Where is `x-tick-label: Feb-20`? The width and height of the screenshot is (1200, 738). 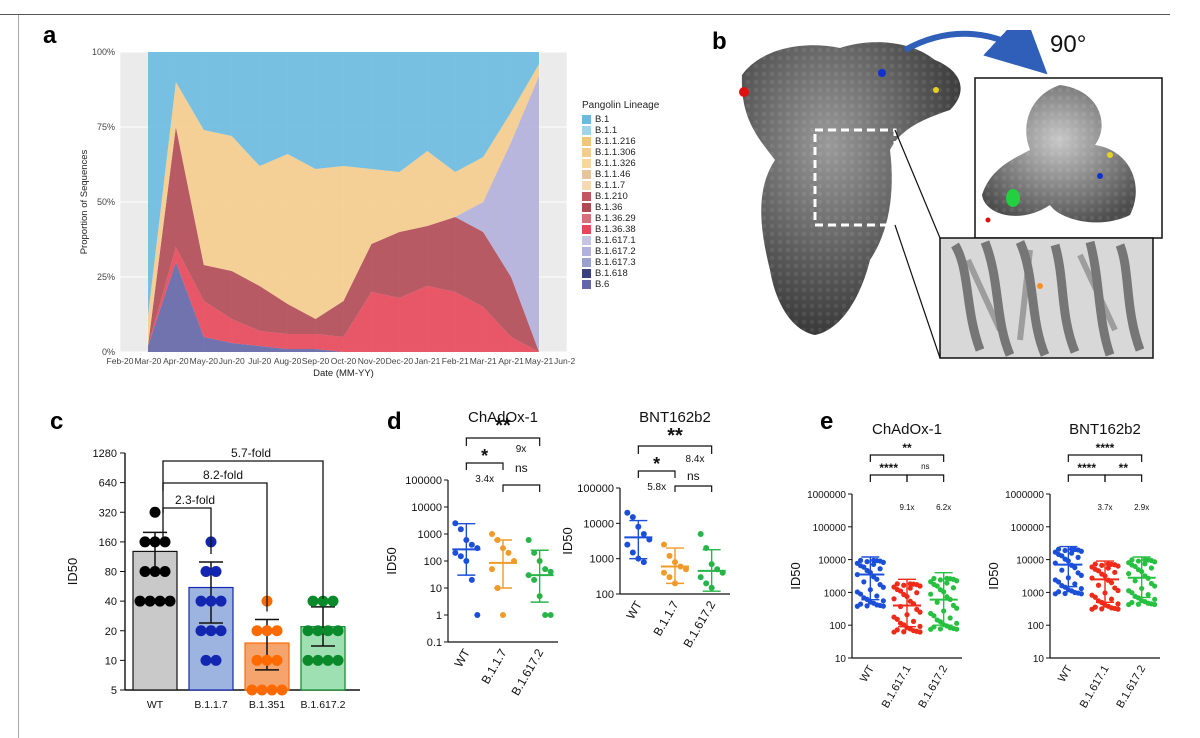
x-tick-label: Feb-20 is located at coordinates (120, 361).